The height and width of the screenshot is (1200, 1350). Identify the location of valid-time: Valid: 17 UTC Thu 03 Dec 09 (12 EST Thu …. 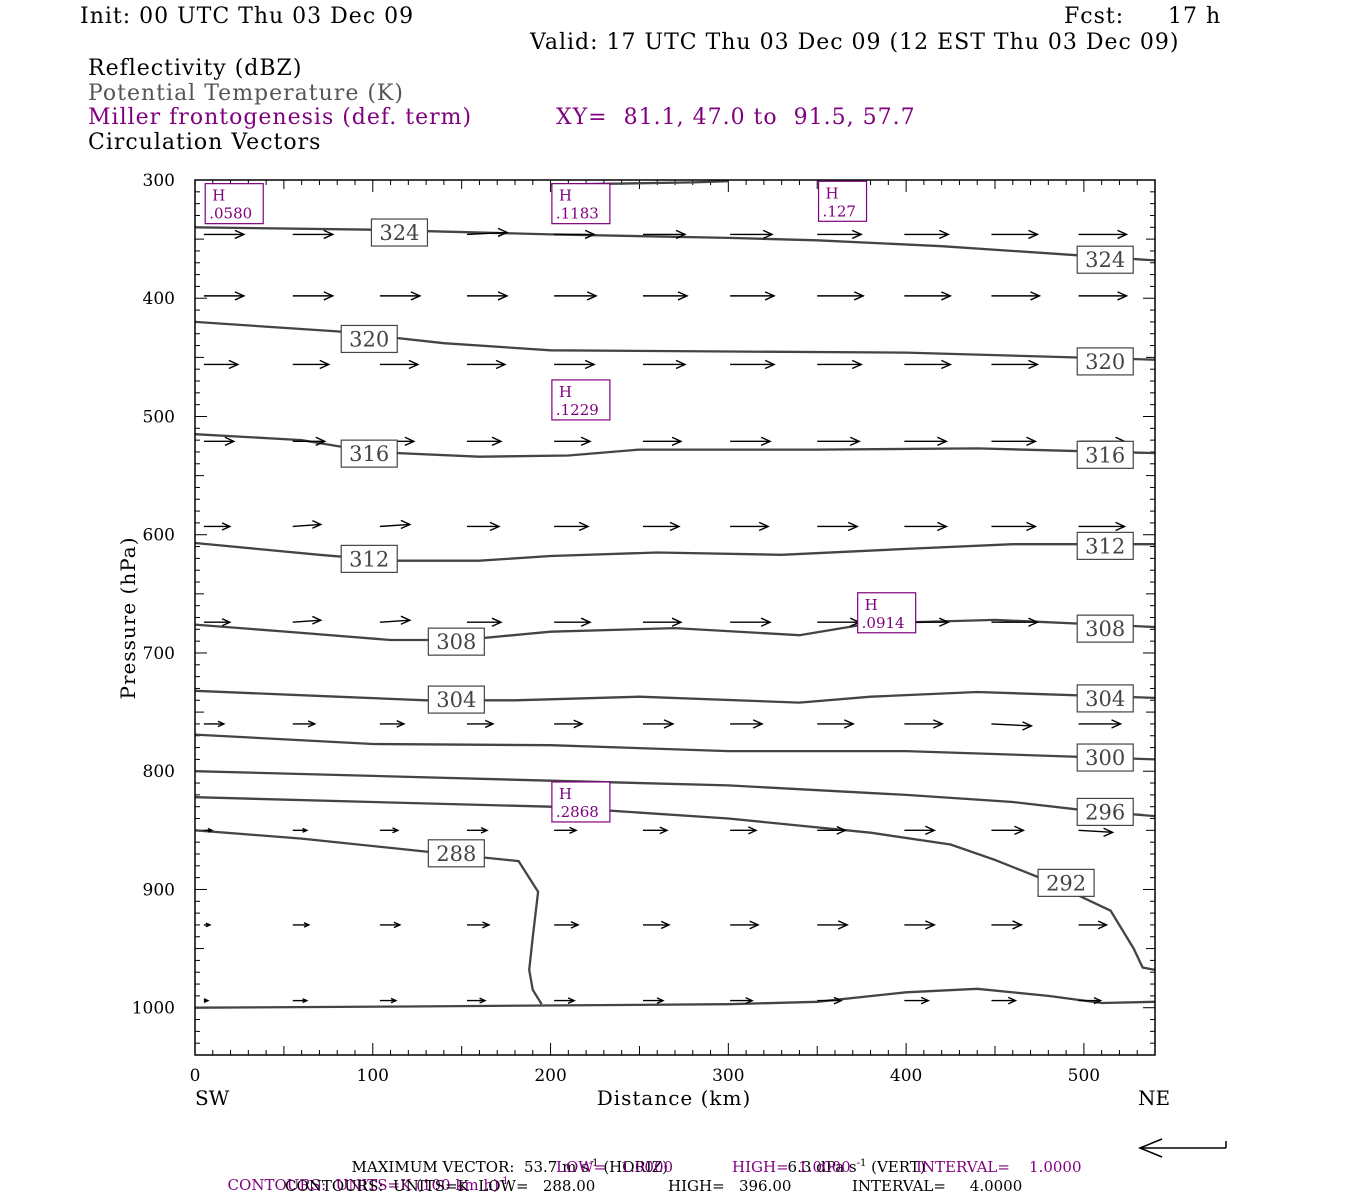
(855, 42).